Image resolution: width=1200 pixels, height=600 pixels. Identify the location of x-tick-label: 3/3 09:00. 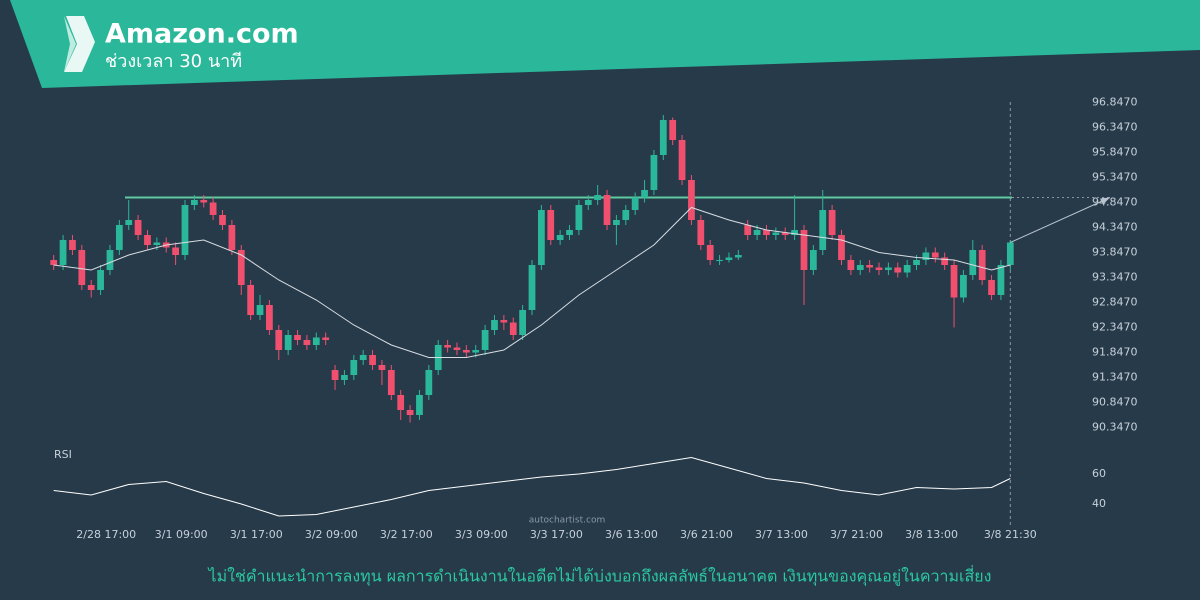
(481, 534).